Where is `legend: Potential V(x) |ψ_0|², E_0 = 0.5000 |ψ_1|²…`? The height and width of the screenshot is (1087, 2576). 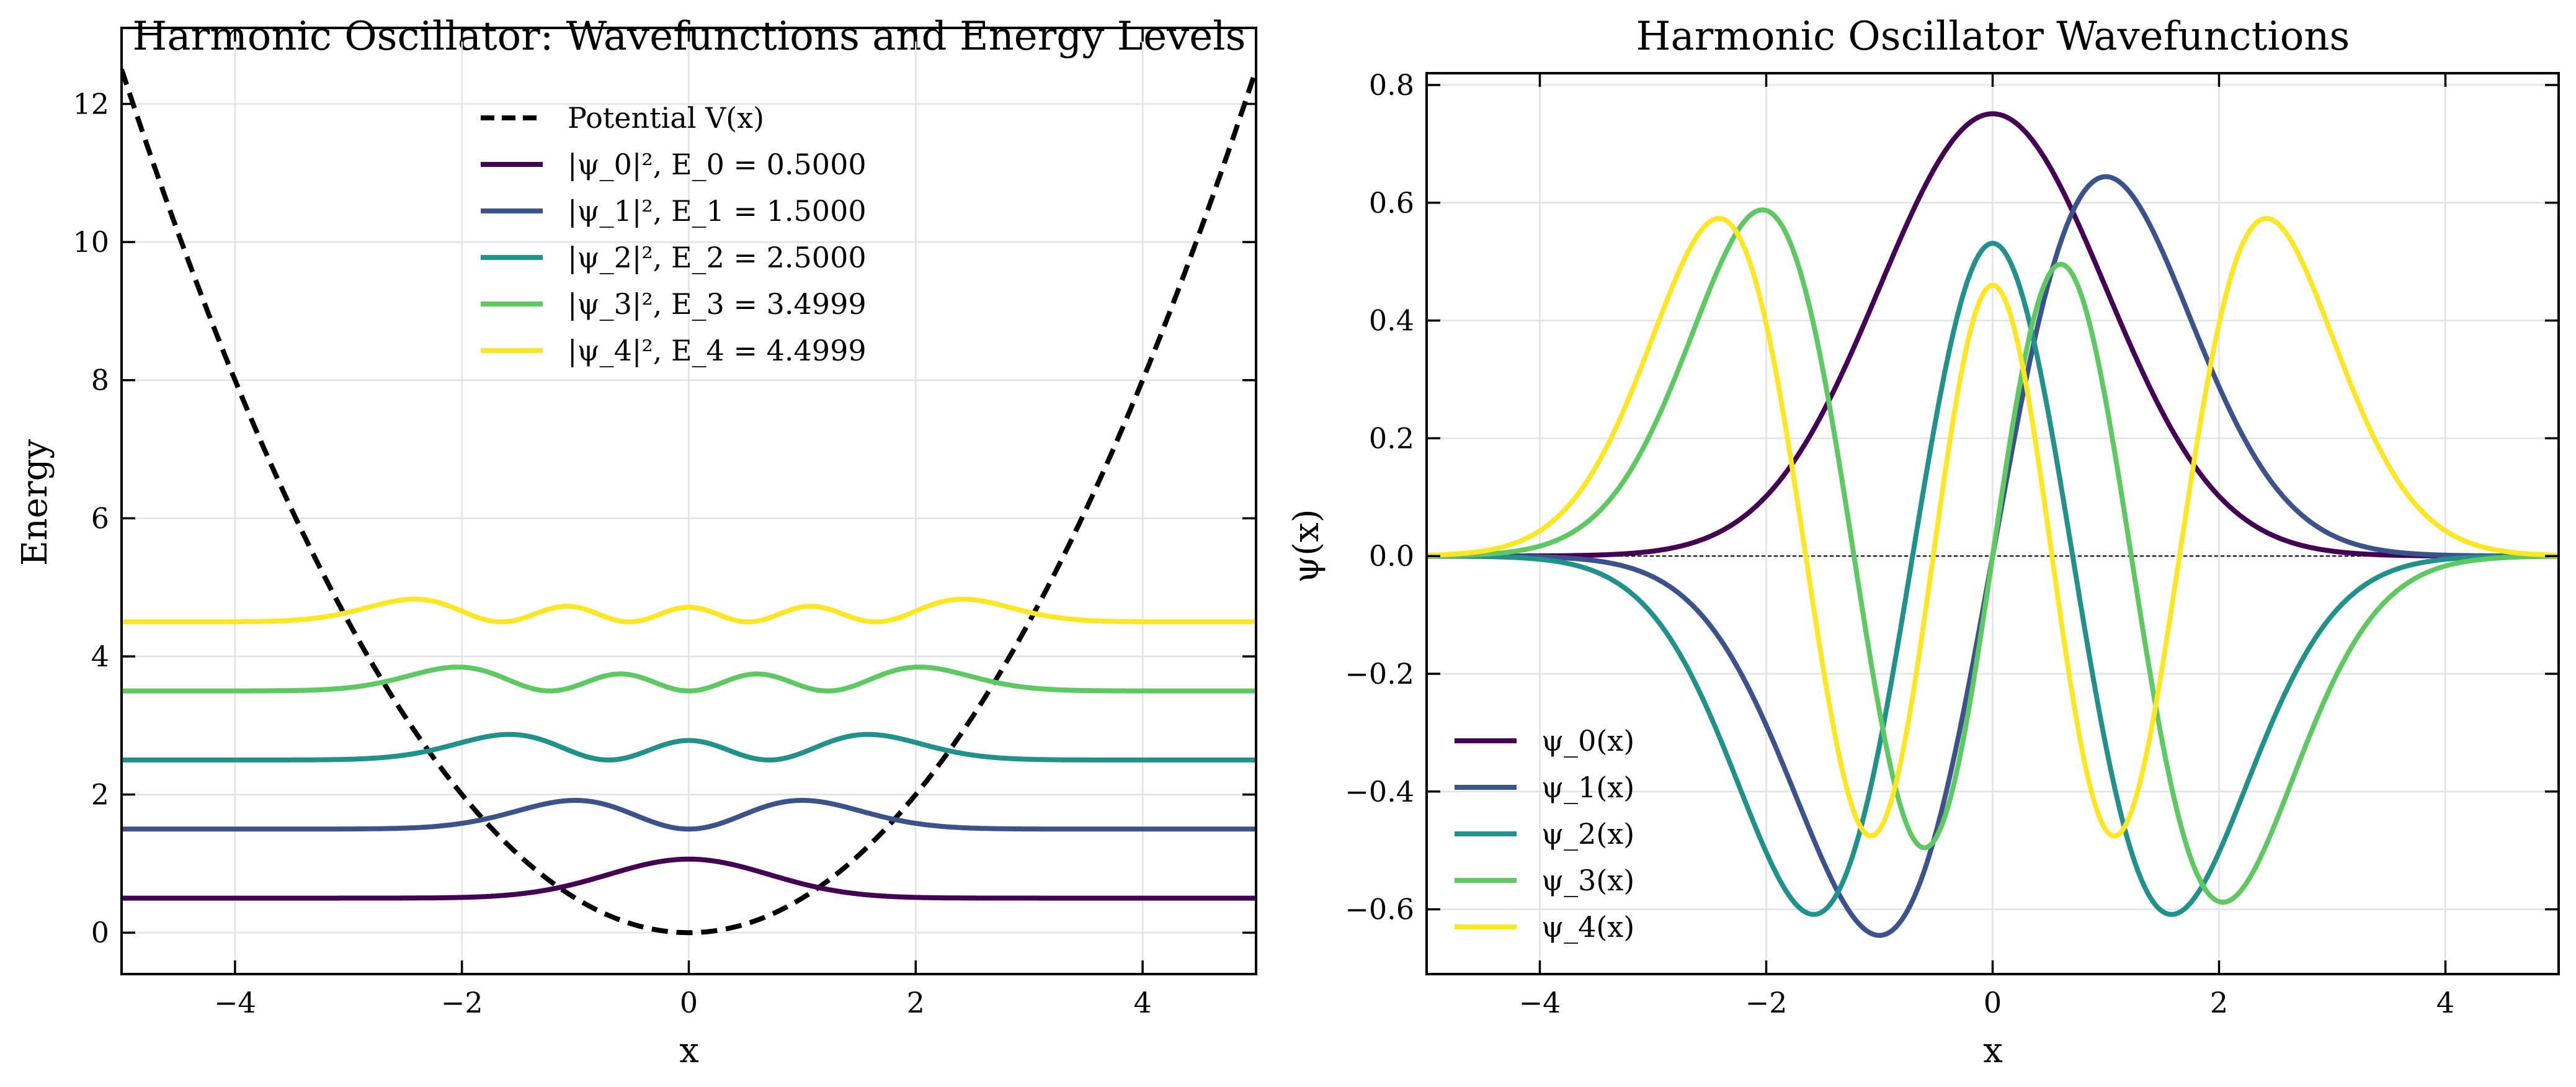
legend: Potential V(x) |ψ_0|², E_0 = 0.5000 |ψ_1|²… is located at coordinates (674, 234).